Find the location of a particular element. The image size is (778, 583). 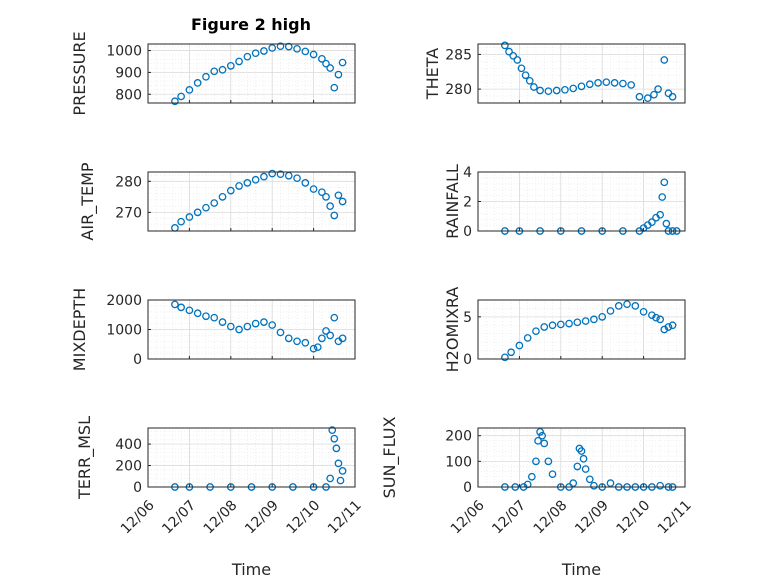

panel-7-y-axis-label: SUN_FLUX is located at coordinates (390, 458).